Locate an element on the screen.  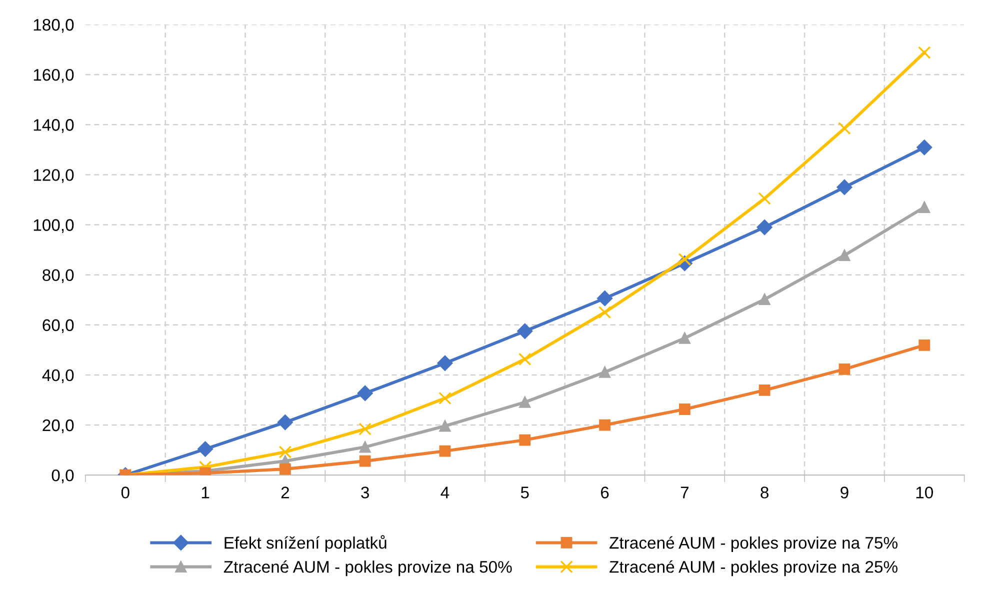
y-tick-label: 60,0 is located at coordinates (58, 326).